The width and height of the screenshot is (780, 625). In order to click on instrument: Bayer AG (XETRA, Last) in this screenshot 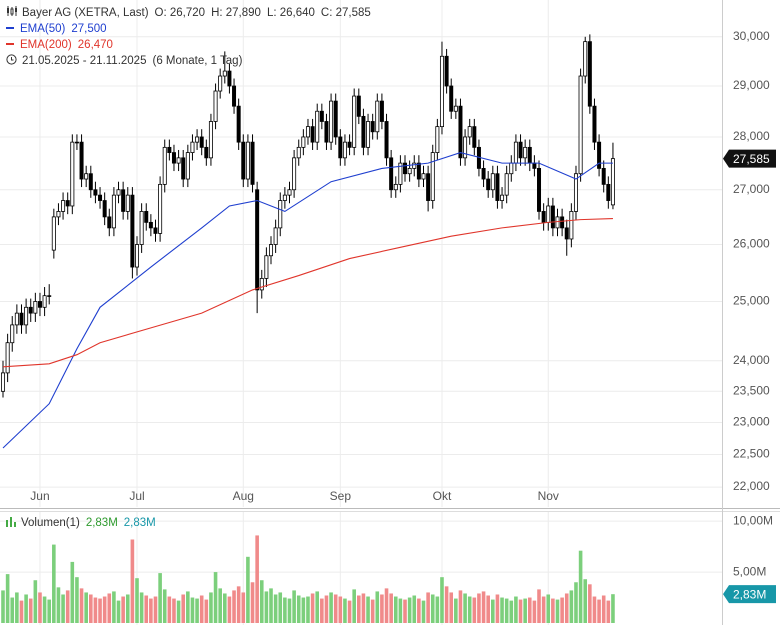, I will do `click(85, 13)`.